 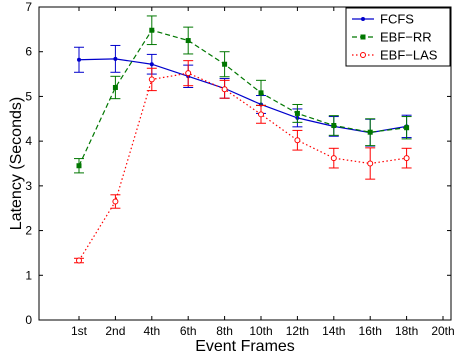 What do you see at coordinates (297, 331) in the screenshot?
I see `x-tick-label: 12th` at bounding box center [297, 331].